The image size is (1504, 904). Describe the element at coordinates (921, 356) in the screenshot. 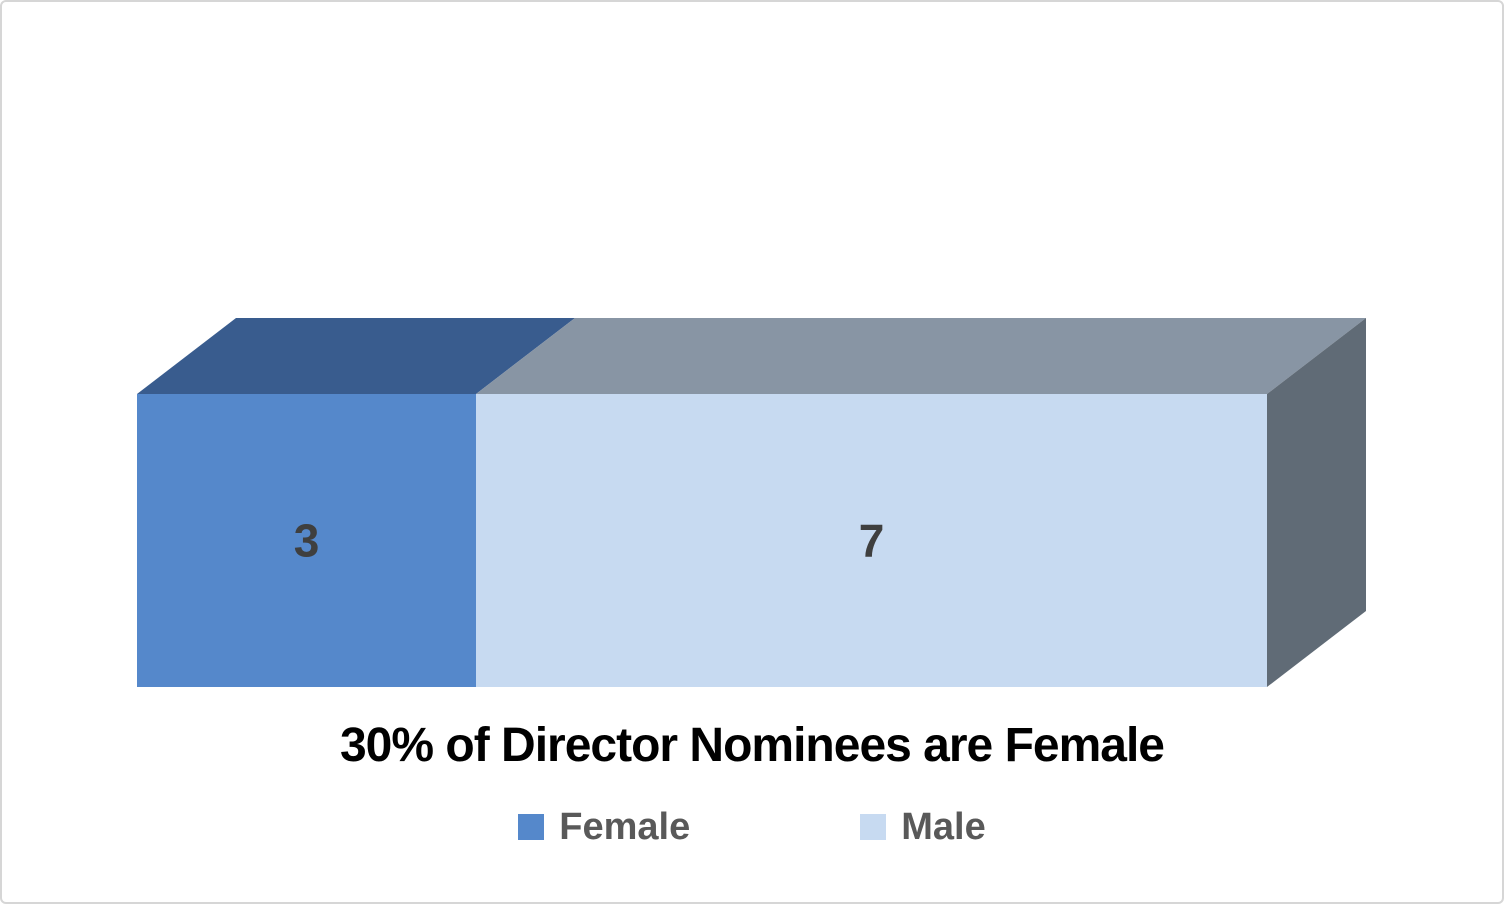

I see `bar-top-face-male` at that location.